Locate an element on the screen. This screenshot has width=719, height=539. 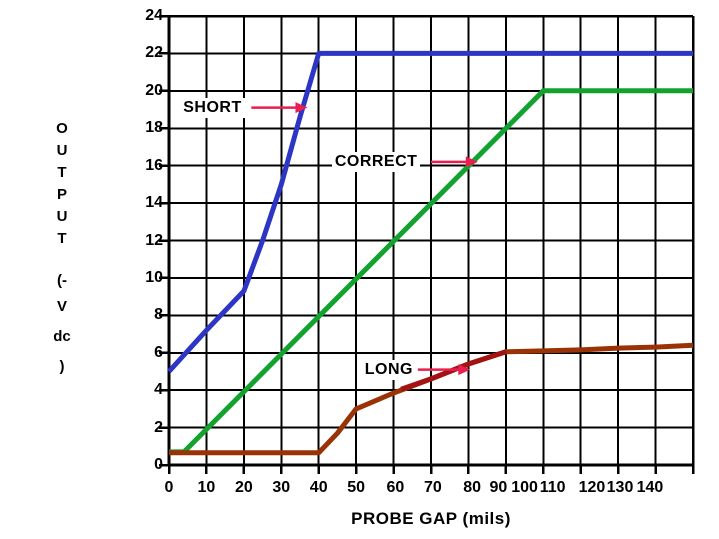
y-tick-label: 4 is located at coordinates (158, 390).